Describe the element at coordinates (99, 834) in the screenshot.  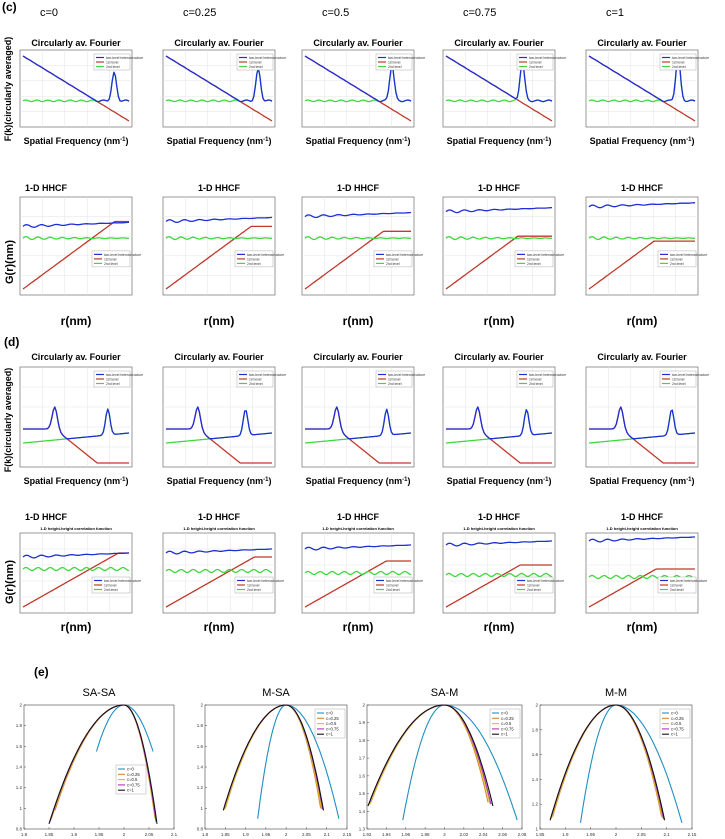
I see `e-xtick-label: 1.95` at that location.